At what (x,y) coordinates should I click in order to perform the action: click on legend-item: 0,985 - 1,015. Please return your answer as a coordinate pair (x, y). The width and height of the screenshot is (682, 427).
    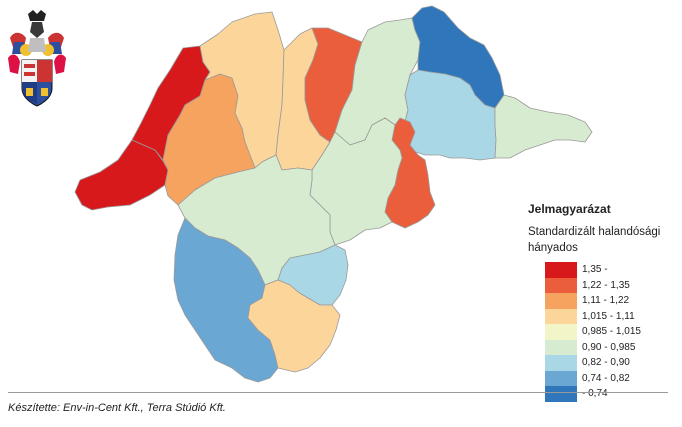
    Looking at the image, I should click on (603, 332).